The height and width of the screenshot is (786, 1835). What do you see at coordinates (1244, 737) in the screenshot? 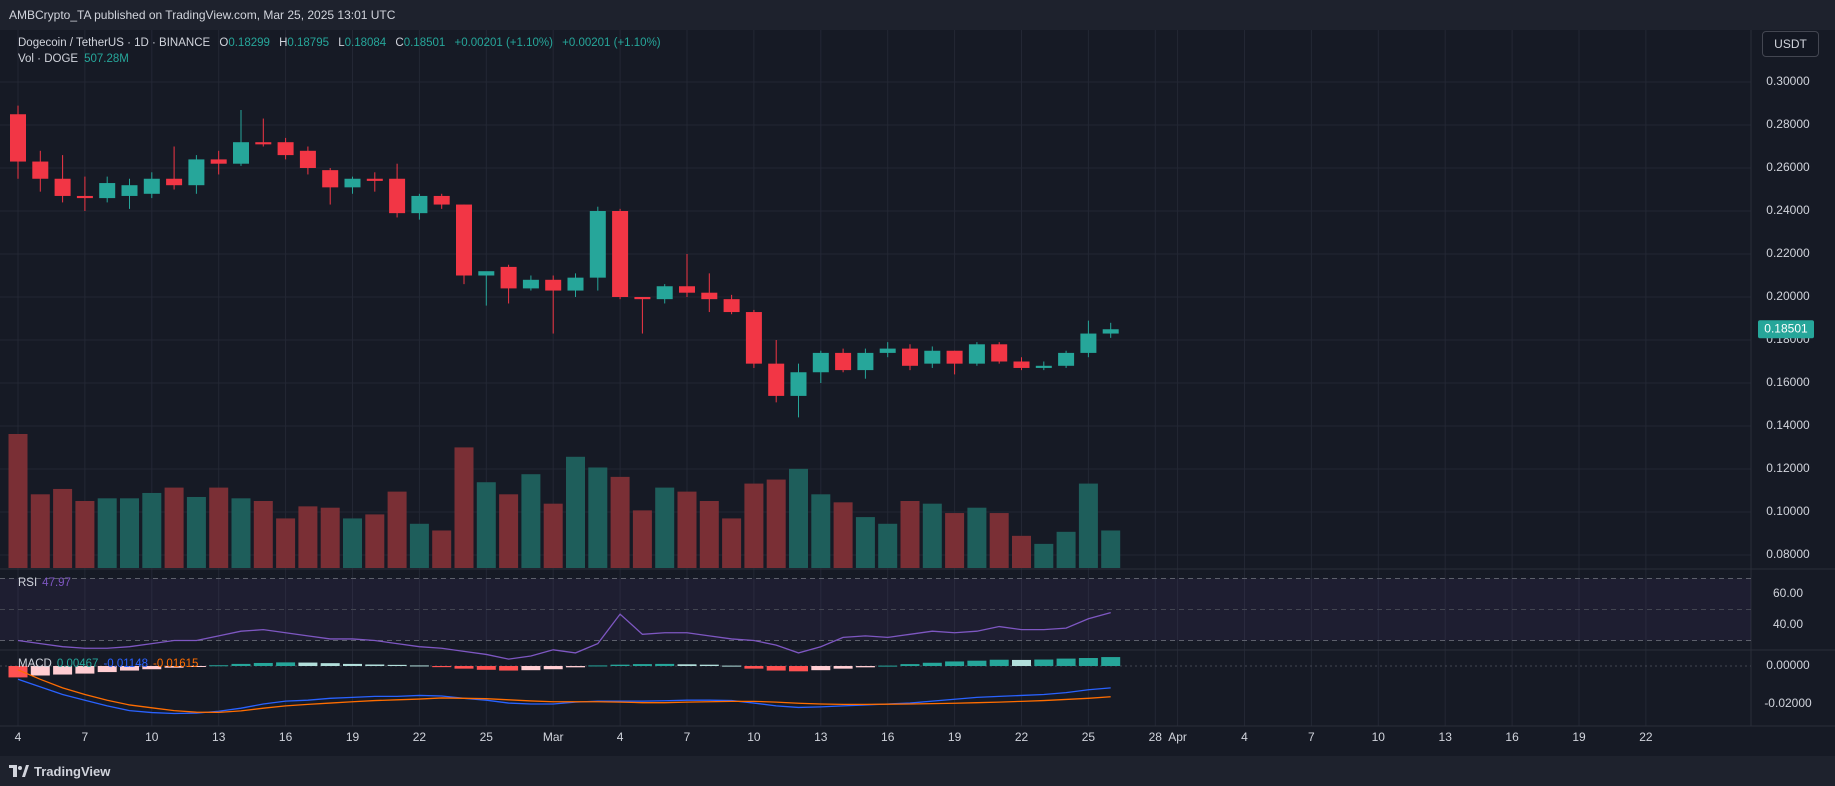
I see `time-axis-label: 4` at bounding box center [1244, 737].